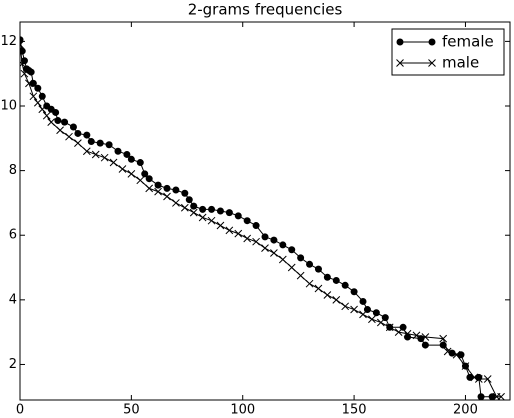  What do you see at coordinates (460, 63) in the screenshot?
I see `legend-label: male` at bounding box center [460, 63].